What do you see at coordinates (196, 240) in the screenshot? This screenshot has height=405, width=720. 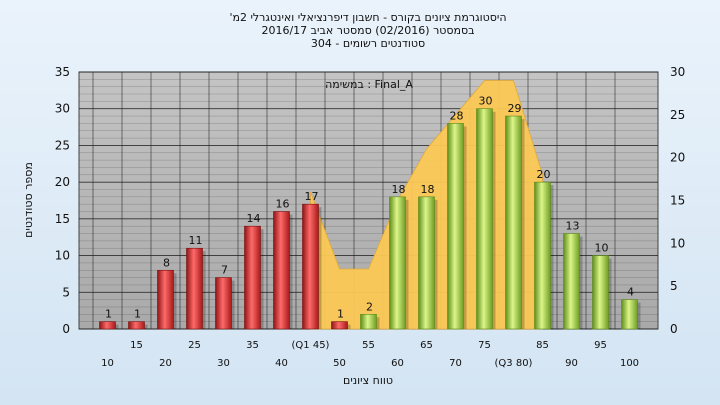 I see `bar-value-label: 11` at bounding box center [196, 240].